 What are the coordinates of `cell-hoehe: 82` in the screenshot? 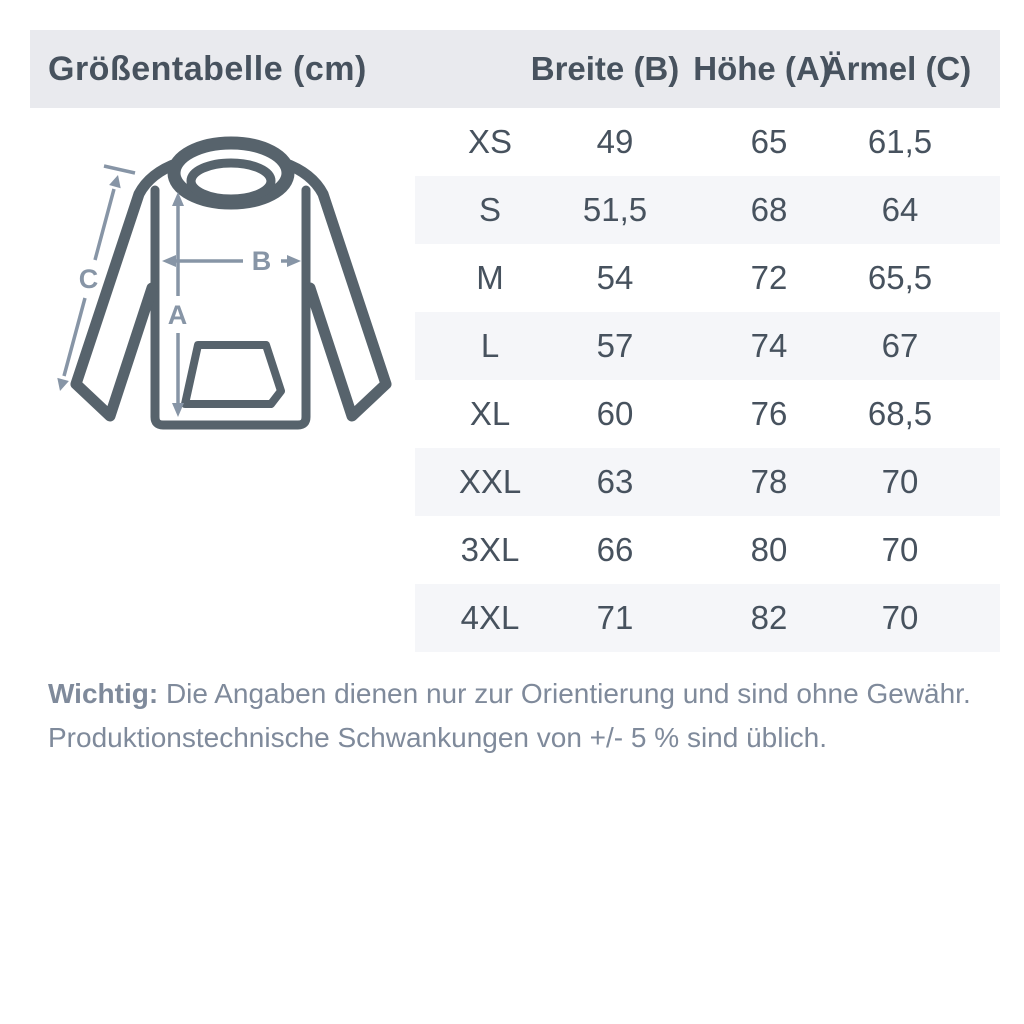 It's located at (769, 617).